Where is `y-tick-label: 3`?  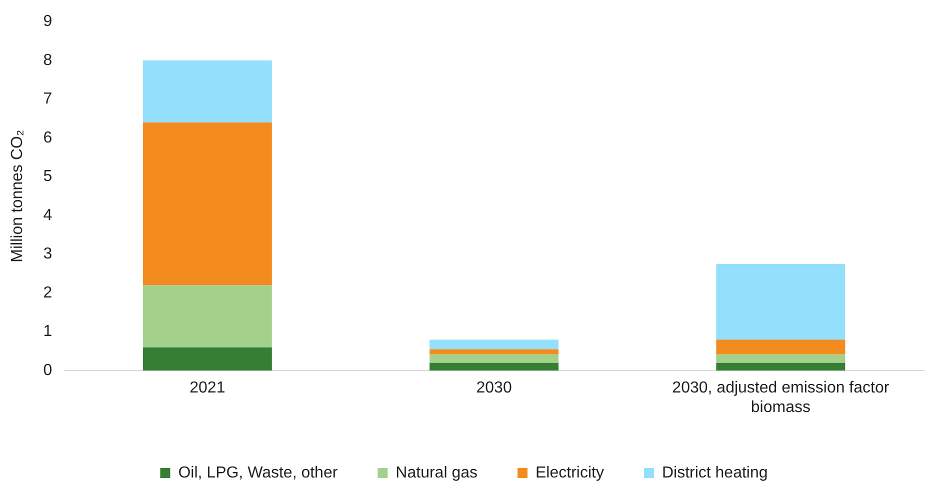
y-tick-label: 3 is located at coordinates (47, 254).